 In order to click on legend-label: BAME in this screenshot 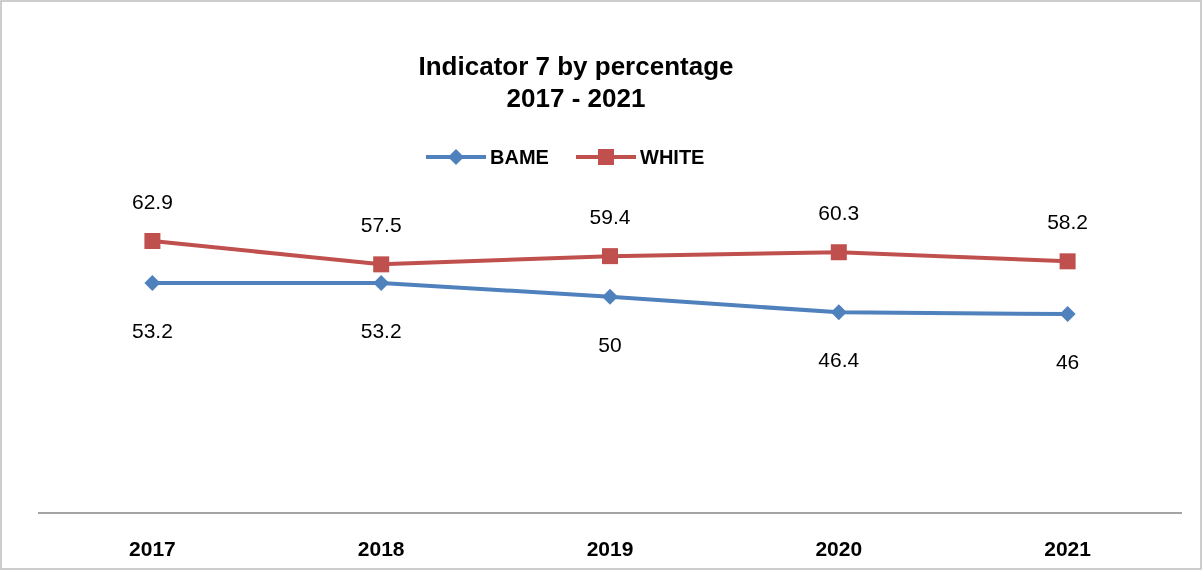, I will do `click(519, 157)`.